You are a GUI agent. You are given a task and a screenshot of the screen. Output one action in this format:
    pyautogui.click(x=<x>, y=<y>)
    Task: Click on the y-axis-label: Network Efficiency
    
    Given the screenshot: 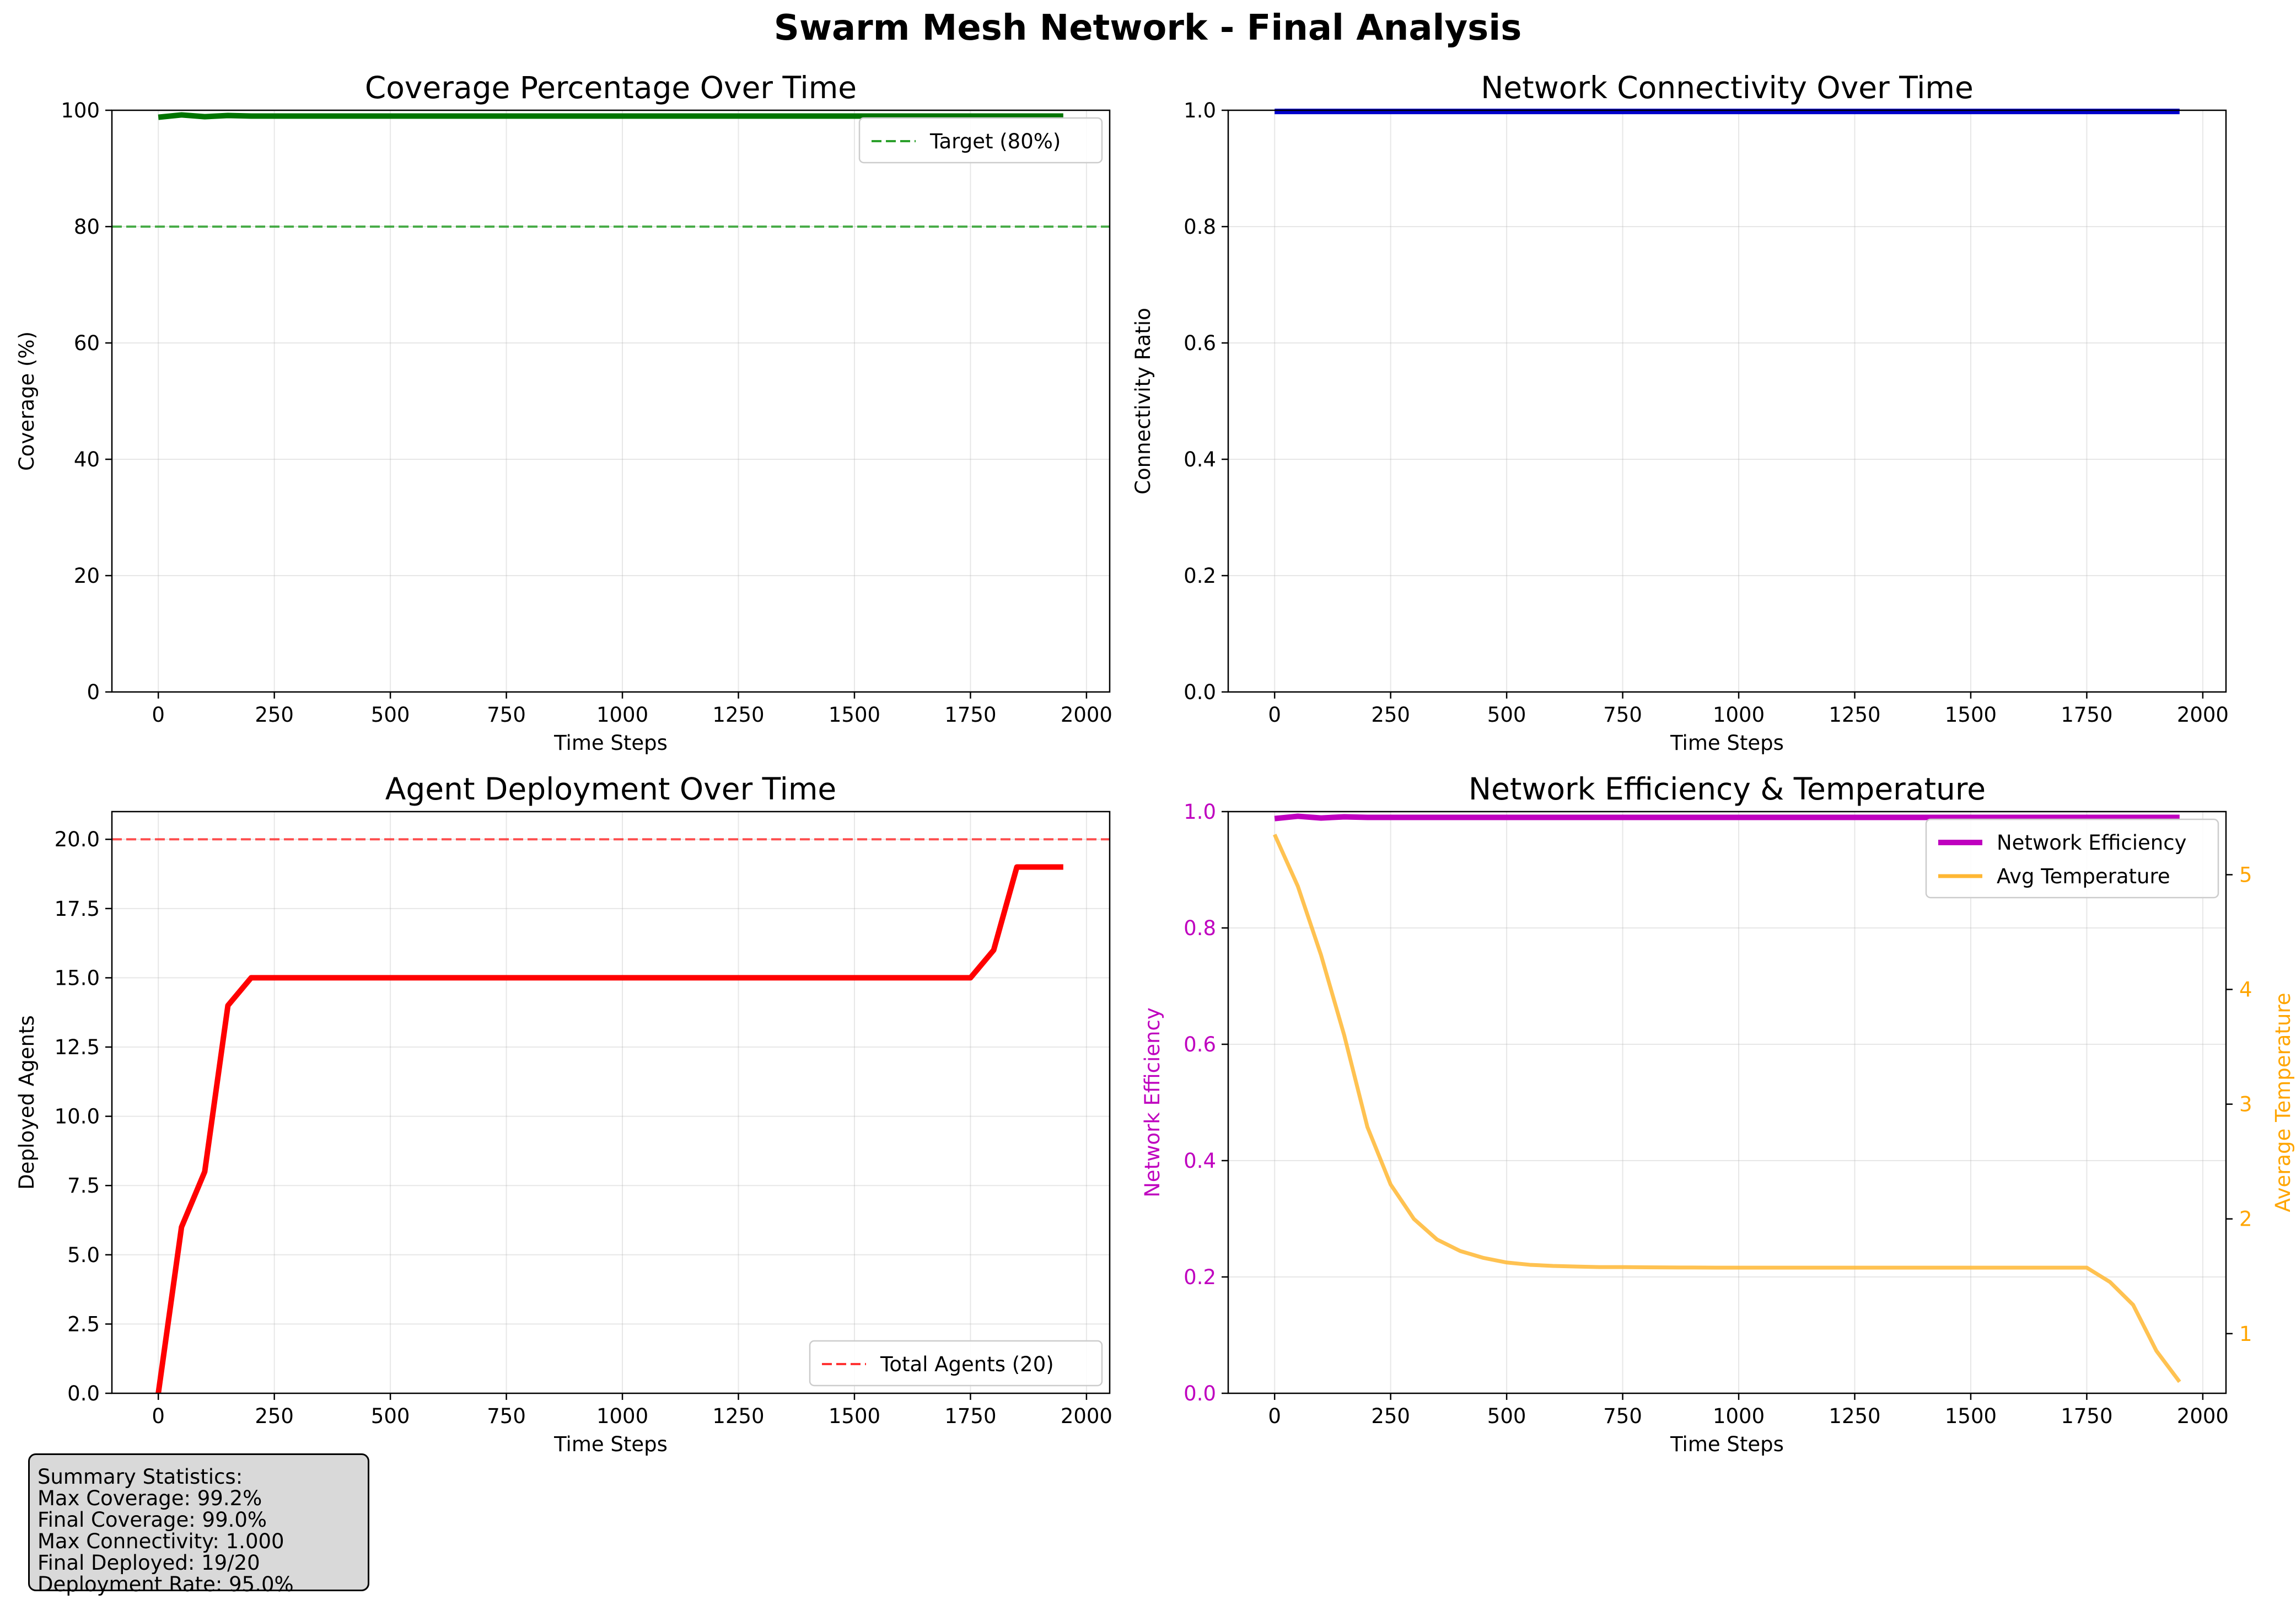 What is the action you would take?
    pyautogui.click(x=1152, y=1102)
    